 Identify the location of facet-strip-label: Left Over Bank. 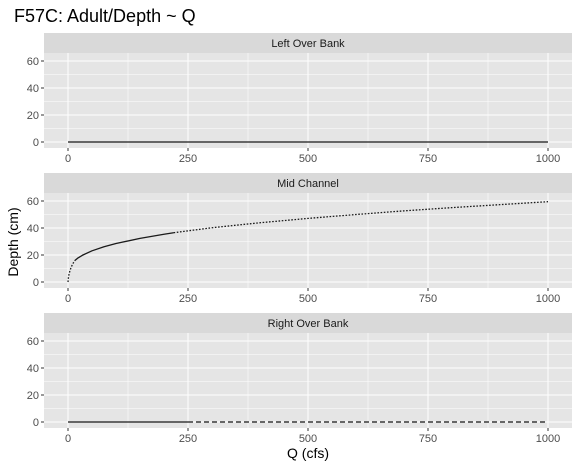
(308, 44).